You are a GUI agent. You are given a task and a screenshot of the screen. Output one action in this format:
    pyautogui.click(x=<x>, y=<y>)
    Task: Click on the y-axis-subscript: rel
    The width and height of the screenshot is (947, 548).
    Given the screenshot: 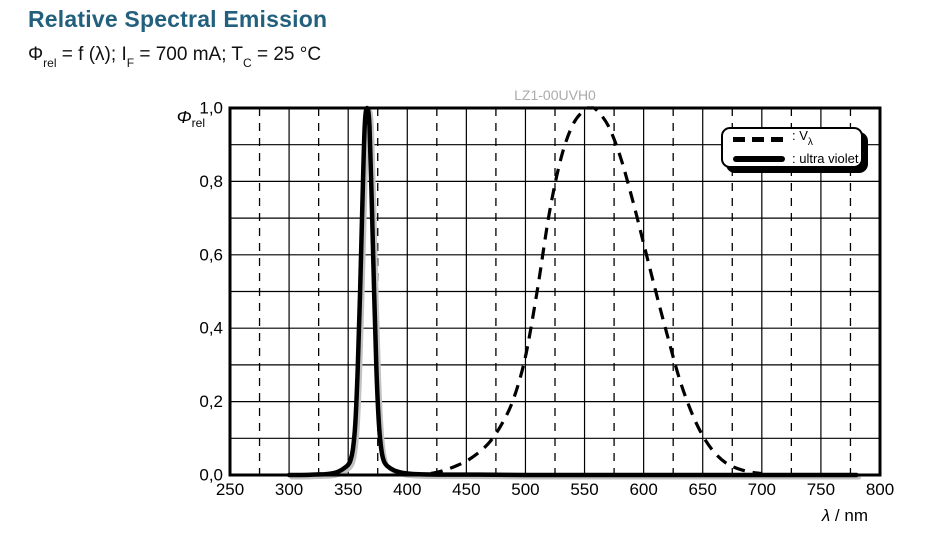 What is the action you would take?
    pyautogui.click(x=198, y=123)
    